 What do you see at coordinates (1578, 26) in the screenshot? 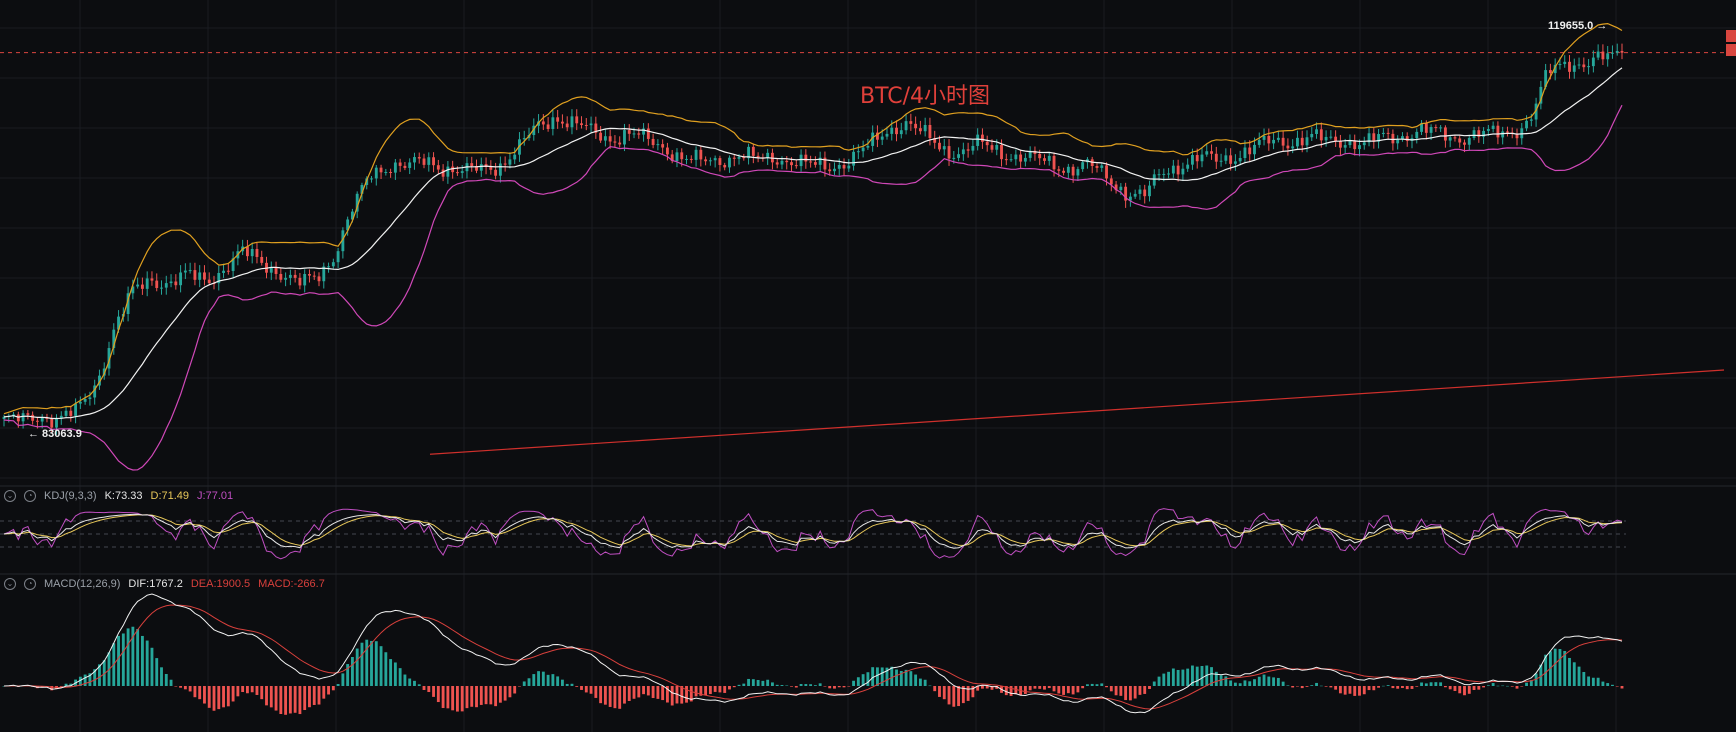
I see `price-high-label: 119655.0 →` at bounding box center [1578, 26].